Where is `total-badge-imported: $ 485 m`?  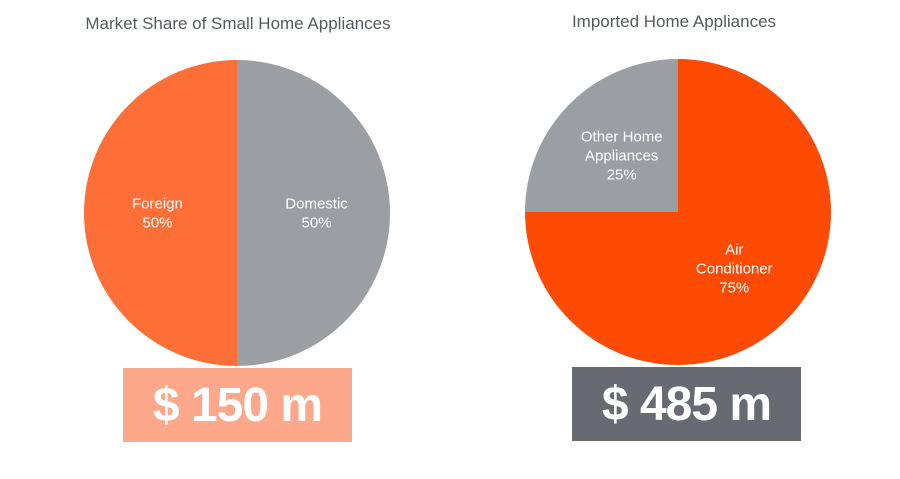
total-badge-imported: $ 485 m is located at coordinates (686, 404).